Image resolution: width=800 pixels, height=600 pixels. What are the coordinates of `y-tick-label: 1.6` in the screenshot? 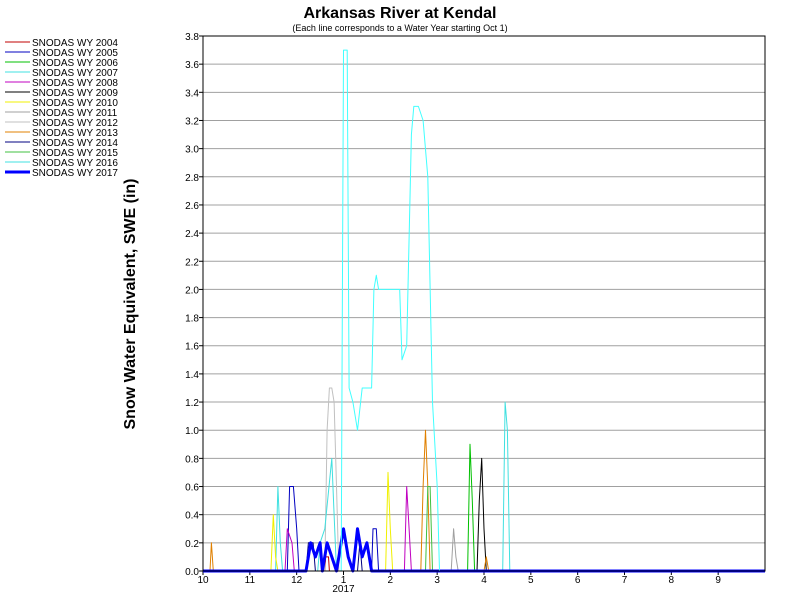 It's located at (192, 347).